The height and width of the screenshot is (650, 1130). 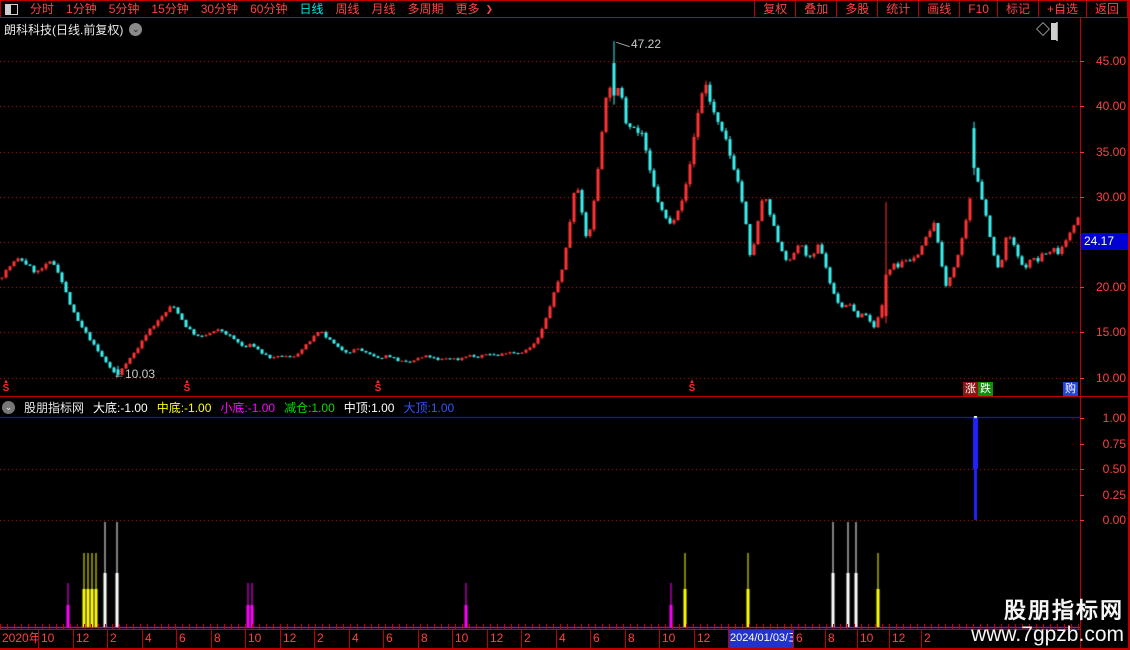 What do you see at coordinates (347, 9) in the screenshot?
I see `period-tab-7: 周线` at bounding box center [347, 9].